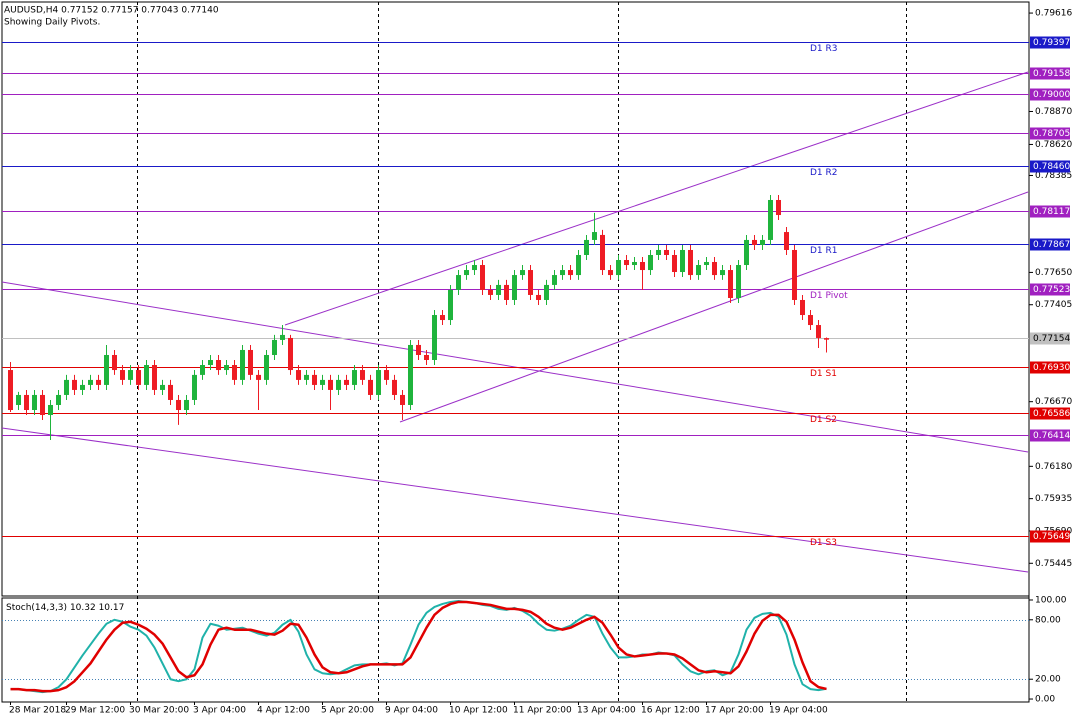  Describe the element at coordinates (52, 23) in the screenshot. I see `pivot-note: Showing Daily Pivots.` at that location.